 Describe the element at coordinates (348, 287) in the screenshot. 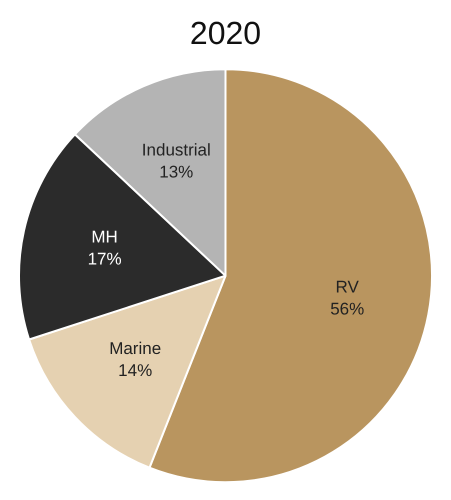

I see `slice-label: RV` at that location.